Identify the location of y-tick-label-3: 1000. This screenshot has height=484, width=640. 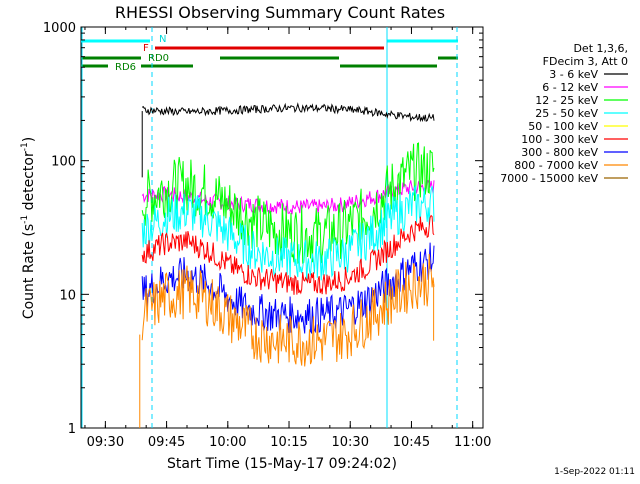
(59, 28).